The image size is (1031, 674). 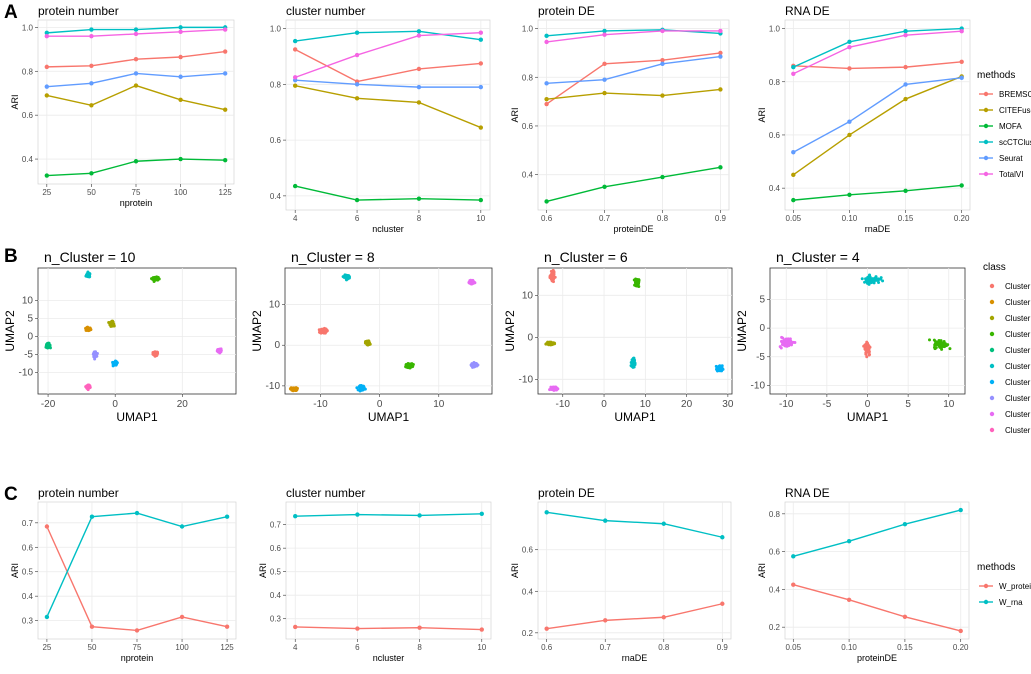 I want to click on series-line-w-rna, so click(x=388, y=515).